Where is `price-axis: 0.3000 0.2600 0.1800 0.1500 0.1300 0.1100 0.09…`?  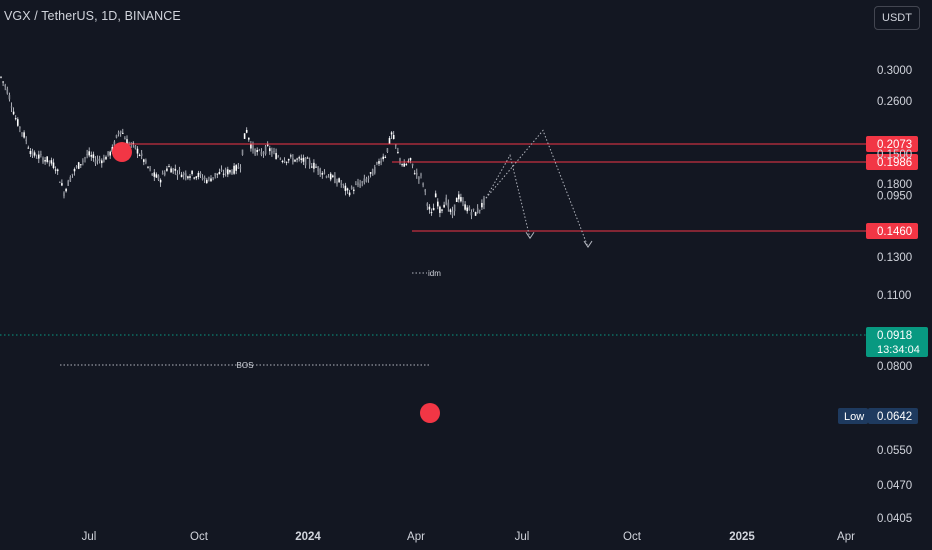
price-axis: 0.3000 0.2600 0.1800 0.1500 0.1300 0.1100 0.09… is located at coordinates (894, 295).